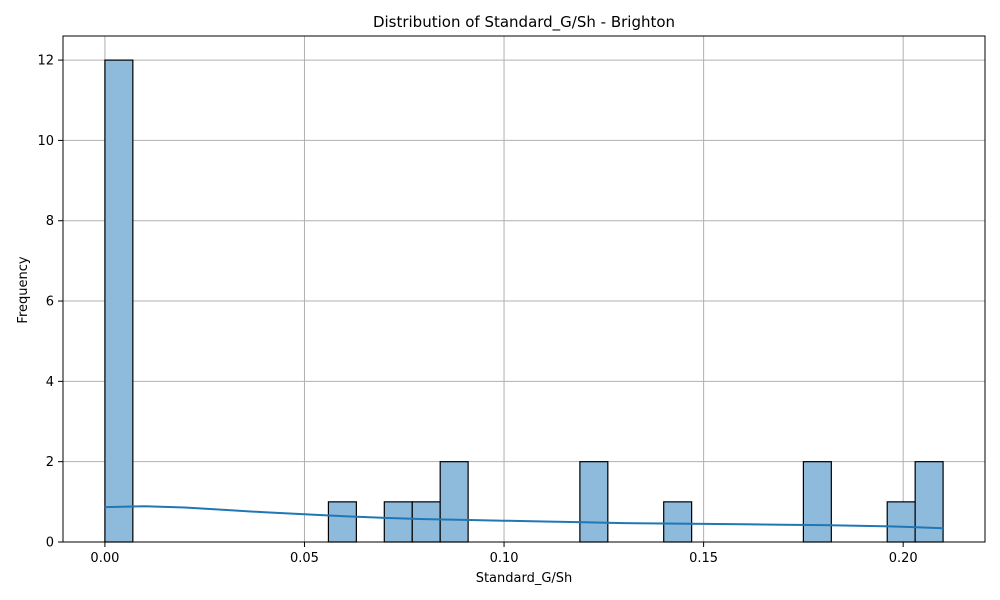 The height and width of the screenshot is (600, 1000). I want to click on x-tick-label-1: 0.05, so click(304, 558).